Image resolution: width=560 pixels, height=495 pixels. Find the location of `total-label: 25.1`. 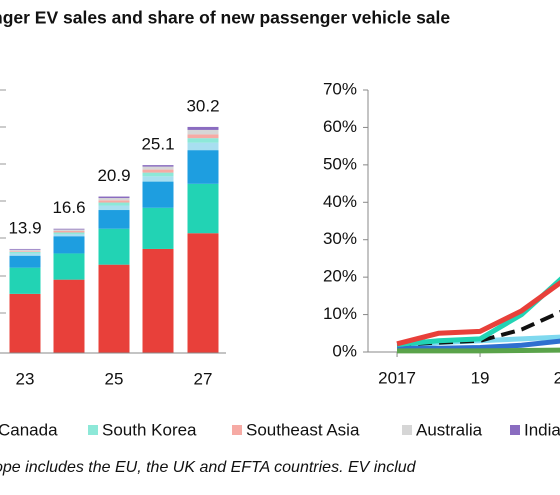

total-label: 25.1 is located at coordinates (157, 144).